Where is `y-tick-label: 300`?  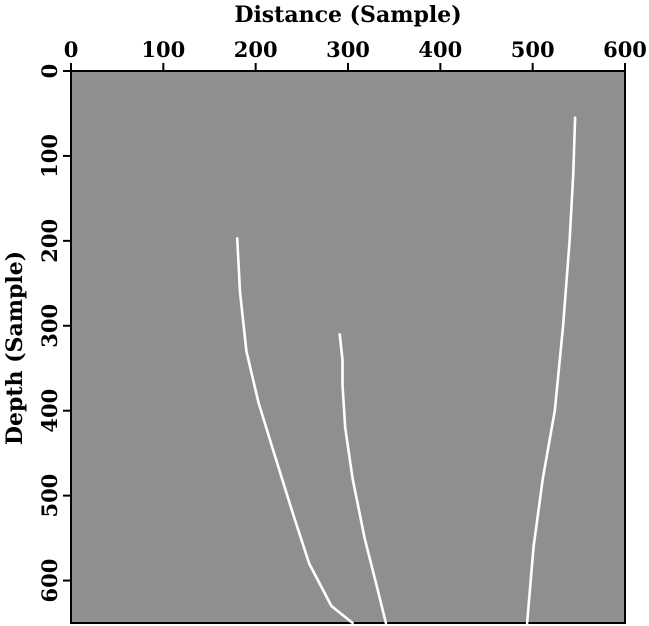 y-tick-label: 300 is located at coordinates (49, 326).